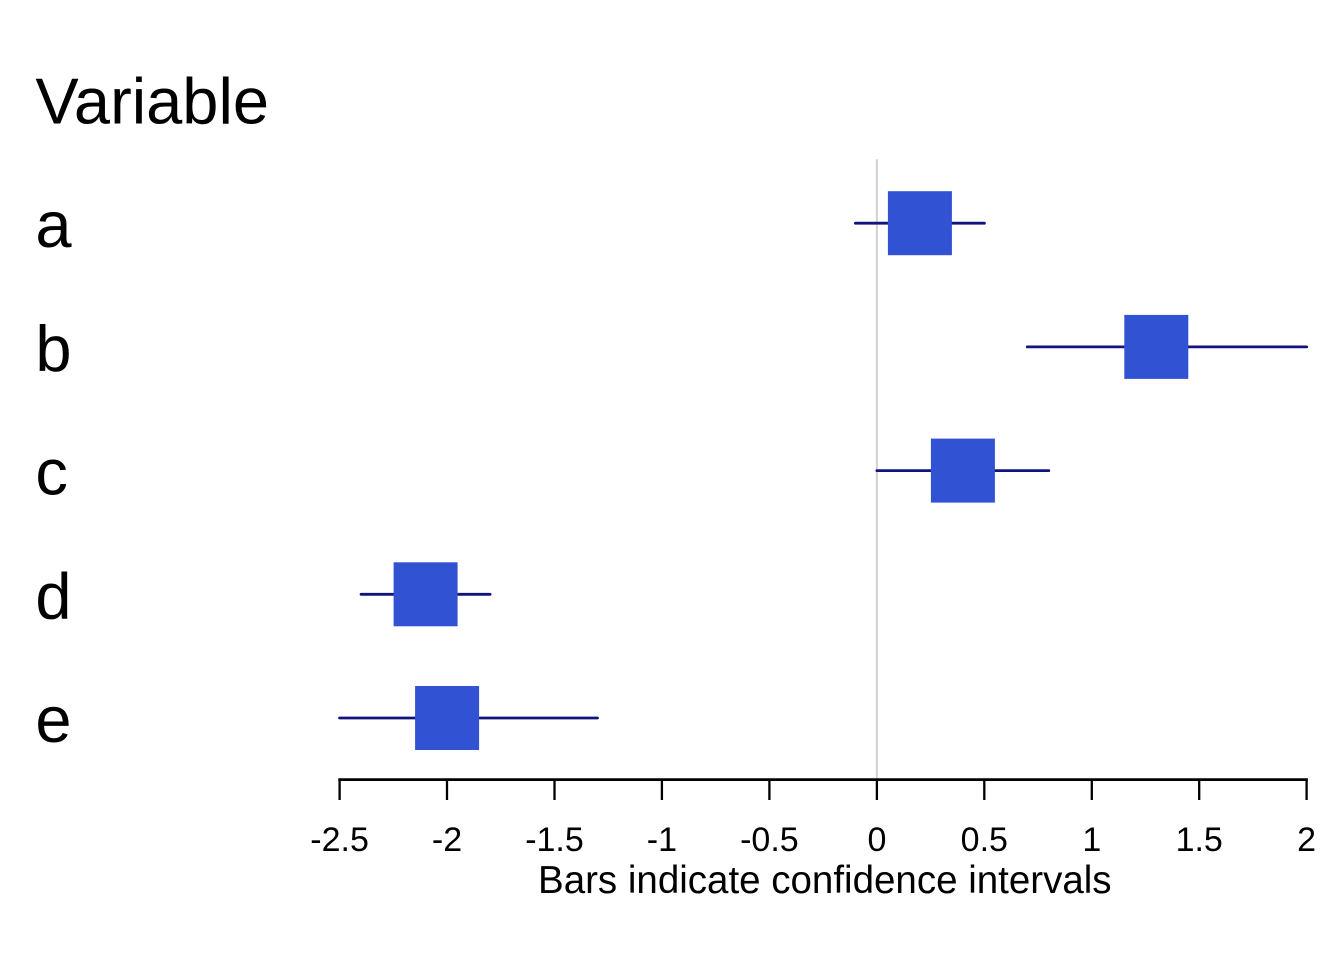  What do you see at coordinates (1306, 840) in the screenshot?
I see `svg-text: 2` at bounding box center [1306, 840].